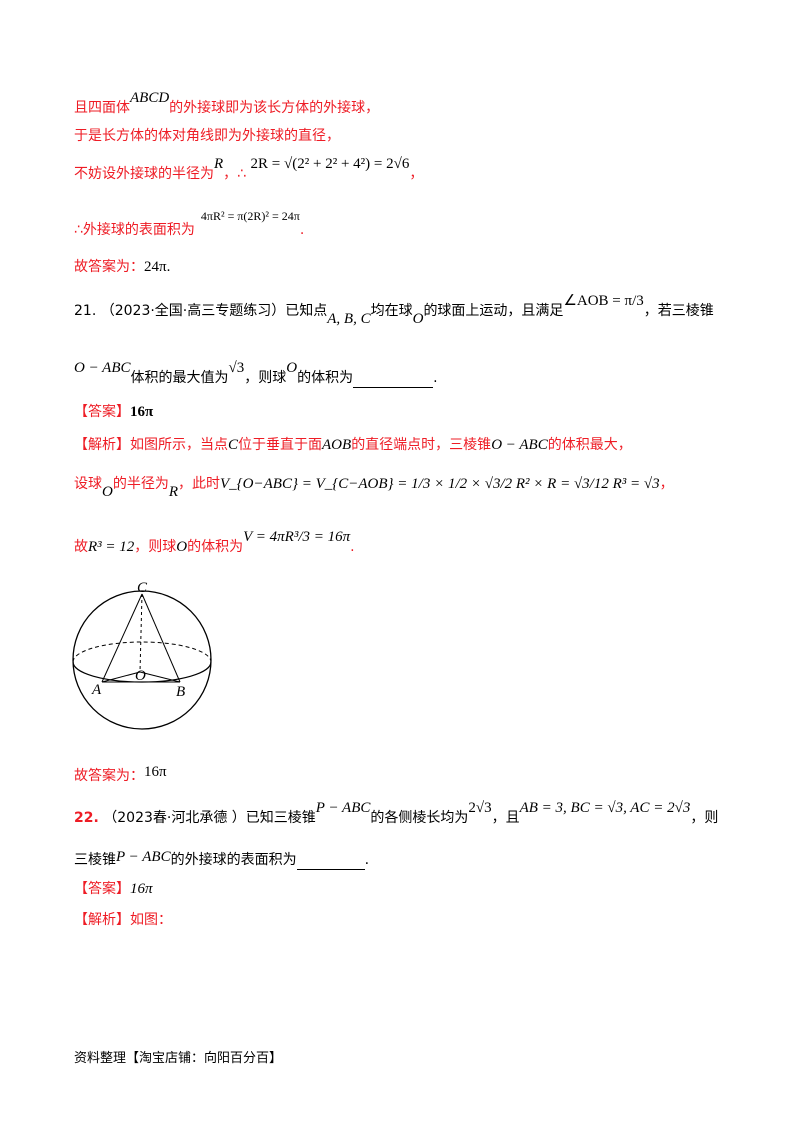 This screenshot has height=1132, width=800. Describe the element at coordinates (161, 638) in the screenshot. I see `edge-CB` at that location.